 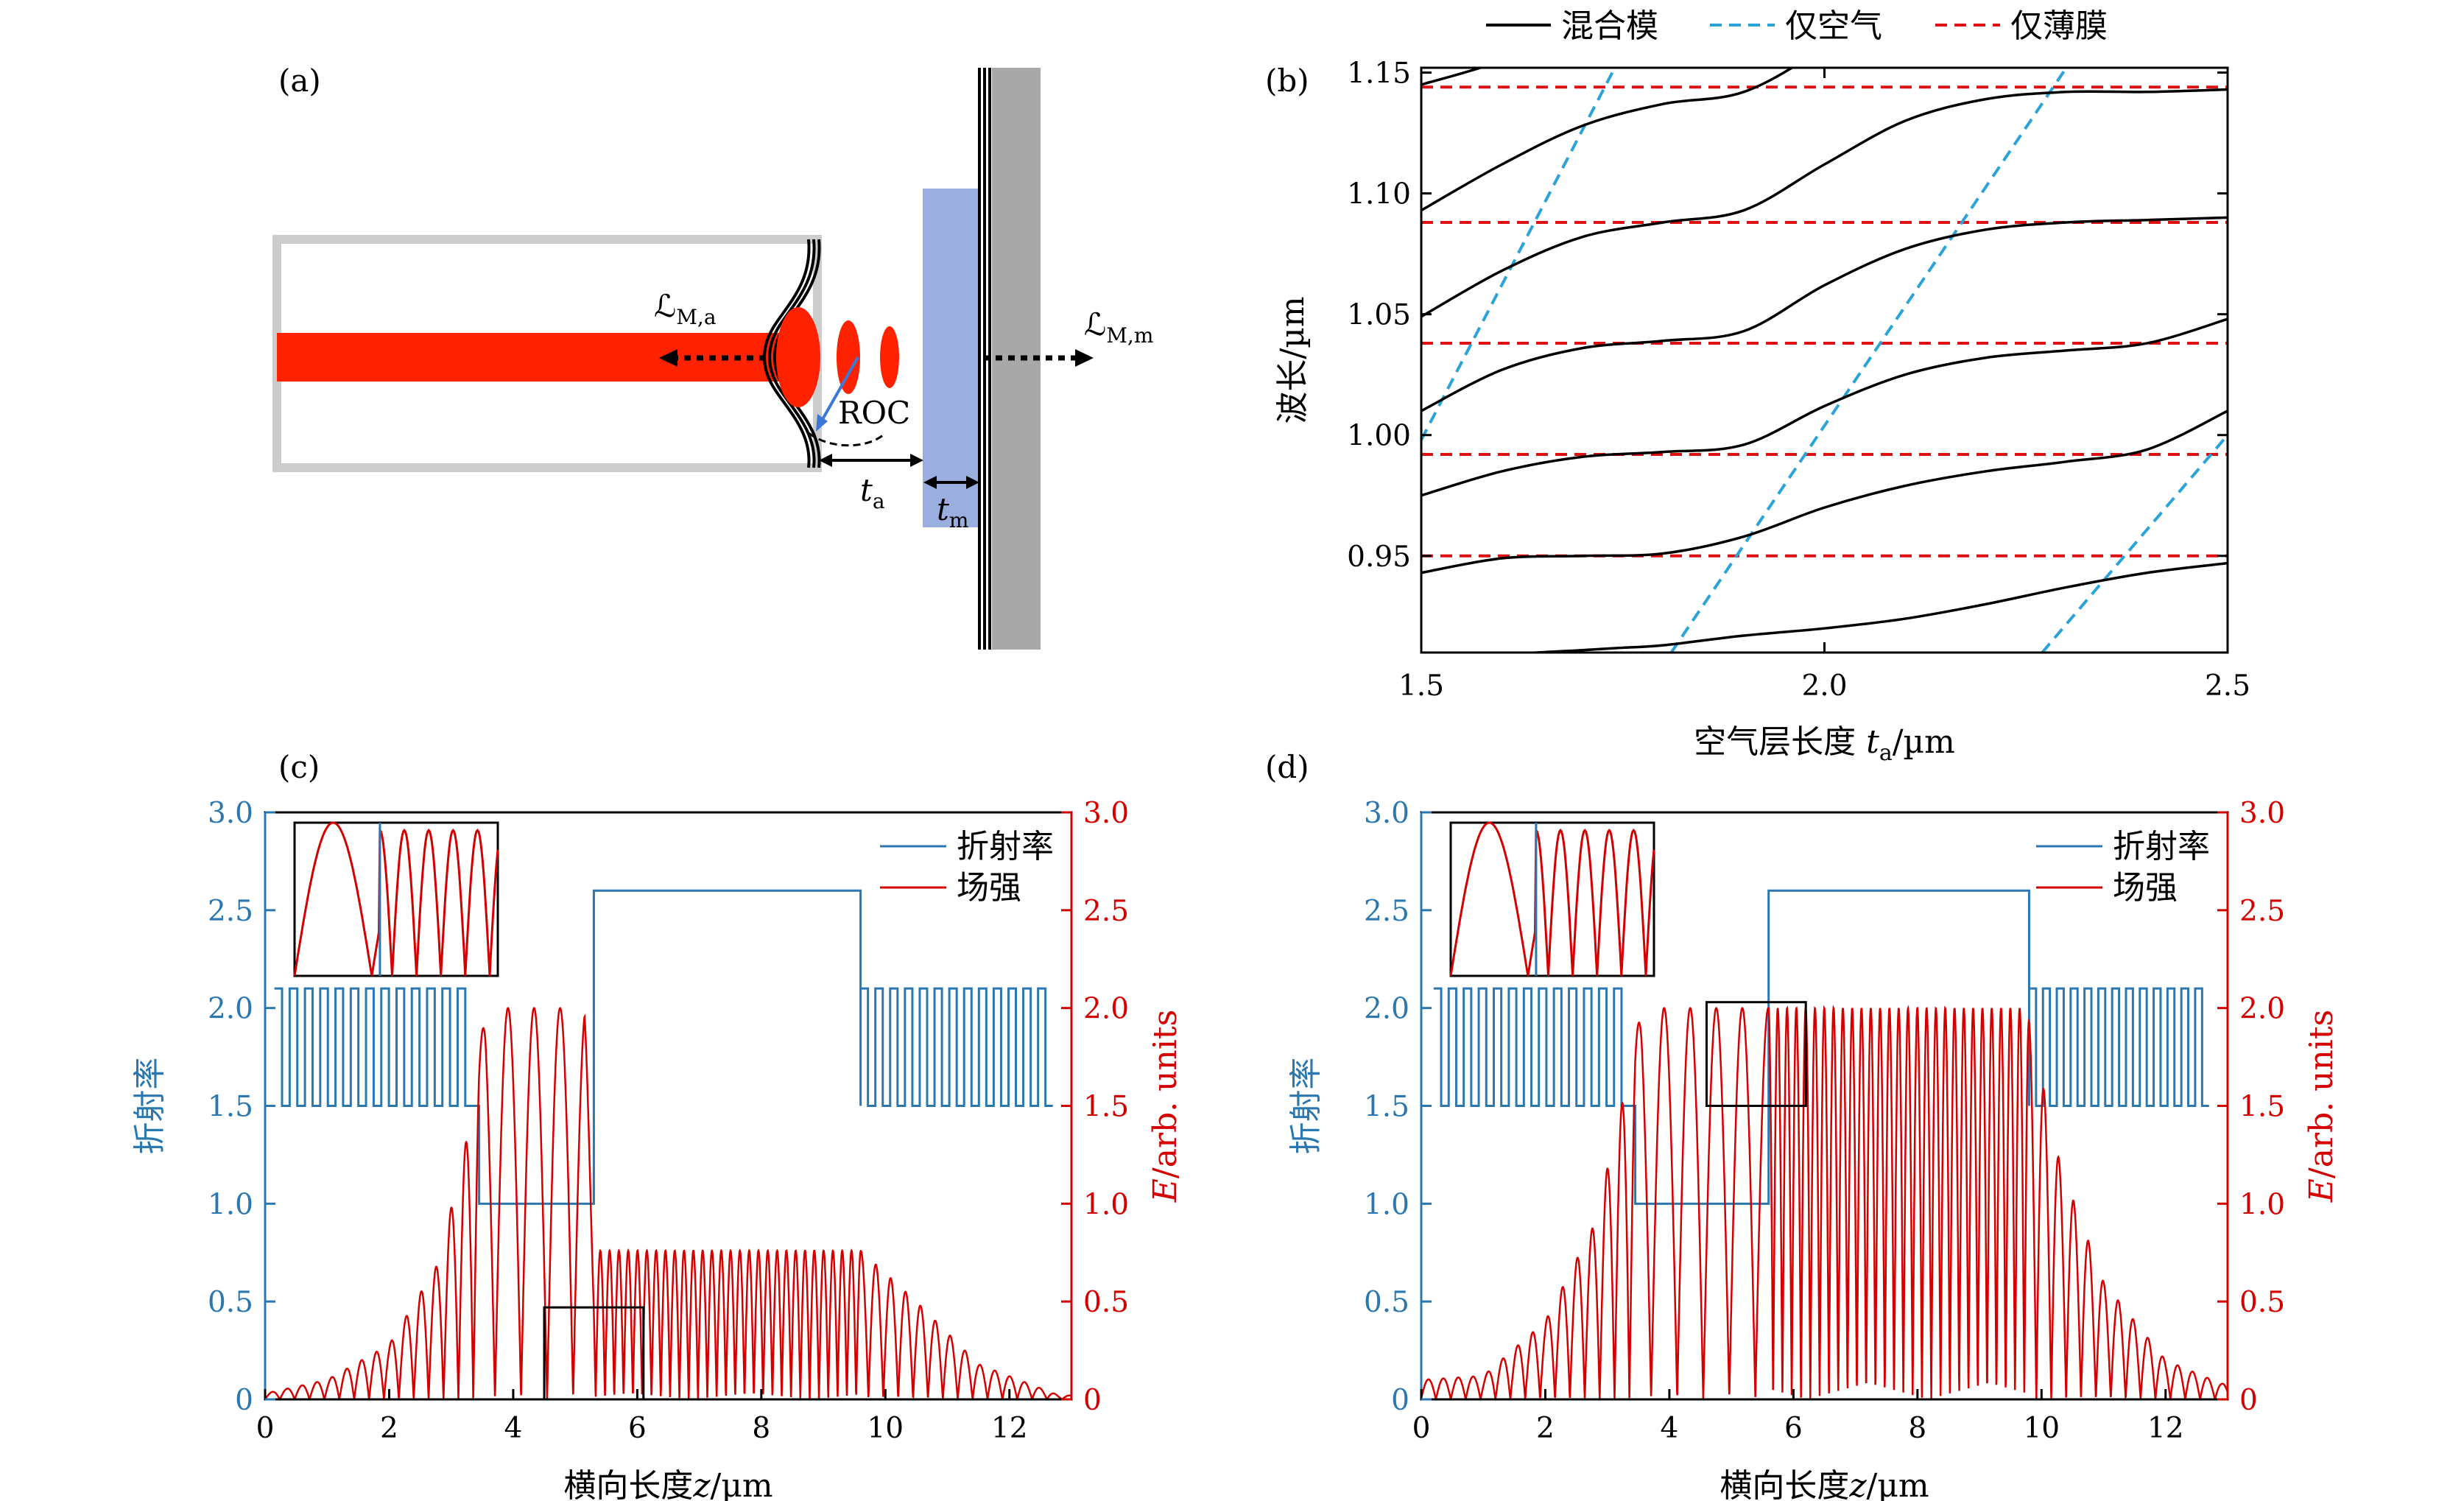 What do you see at coordinates (594, 1353) in the screenshot?
I see `zoom-box` at bounding box center [594, 1353].